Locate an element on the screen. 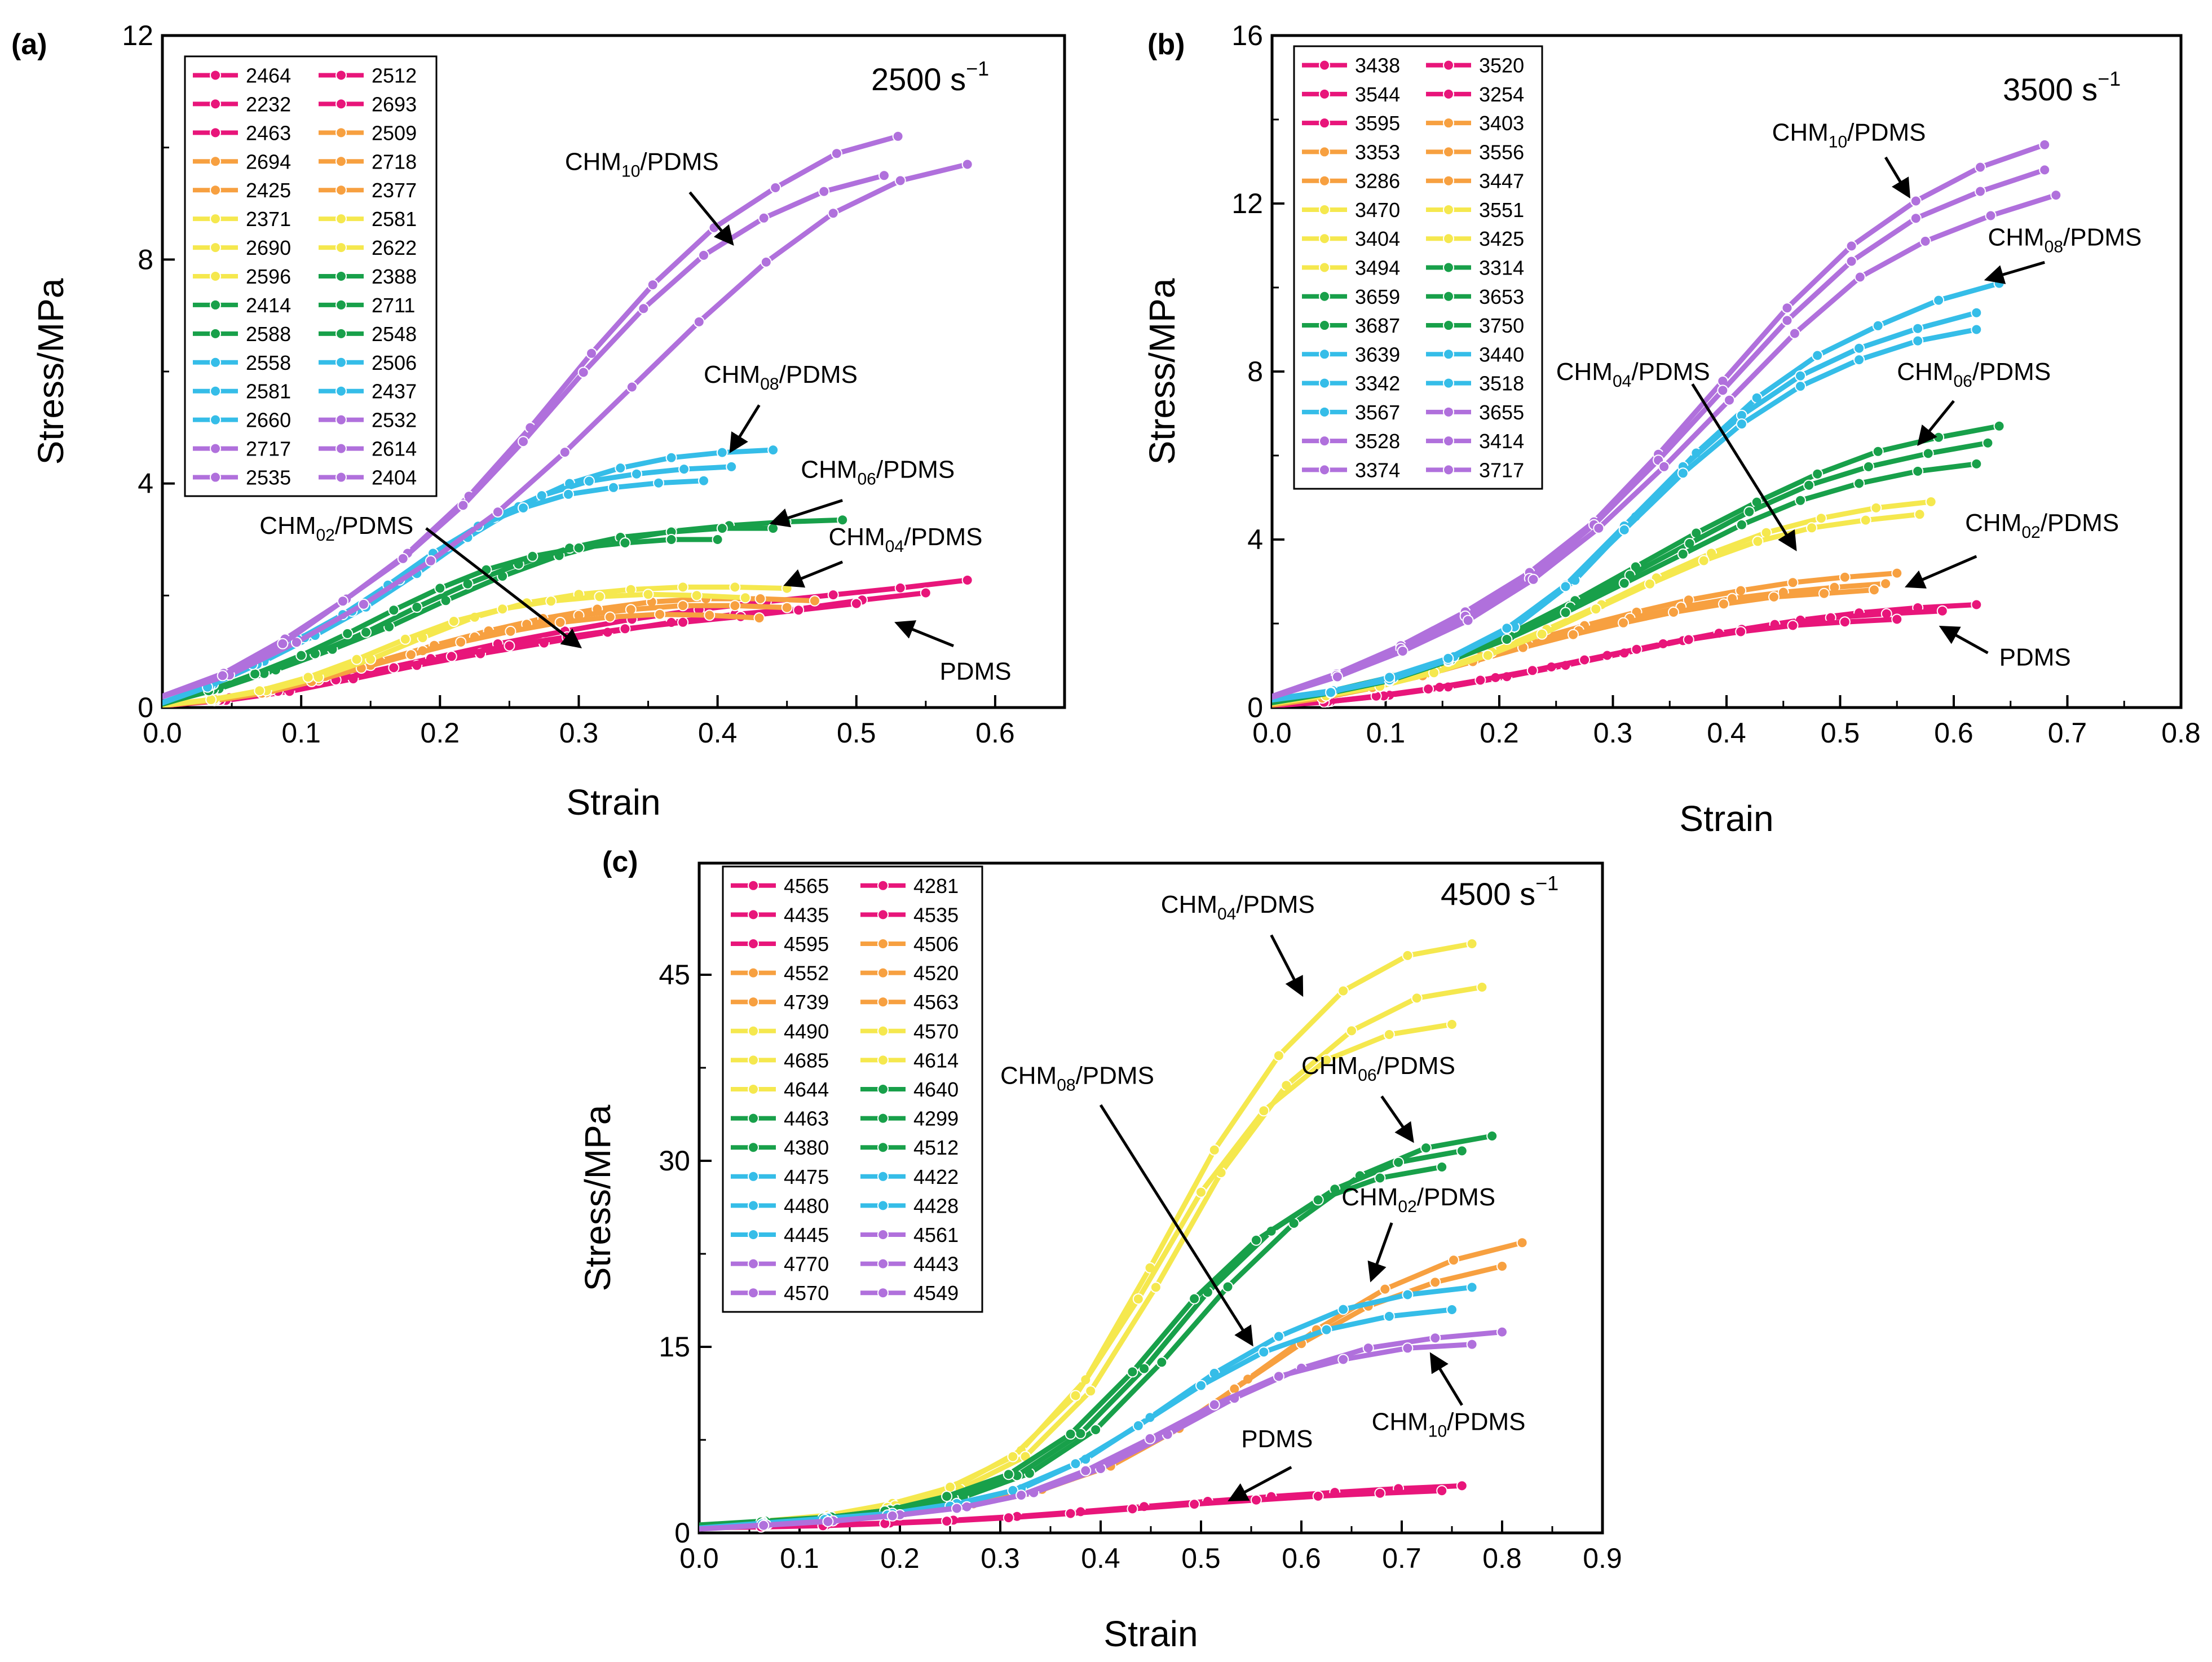  legend-entry-label: 3639 is located at coordinates (1378, 354).